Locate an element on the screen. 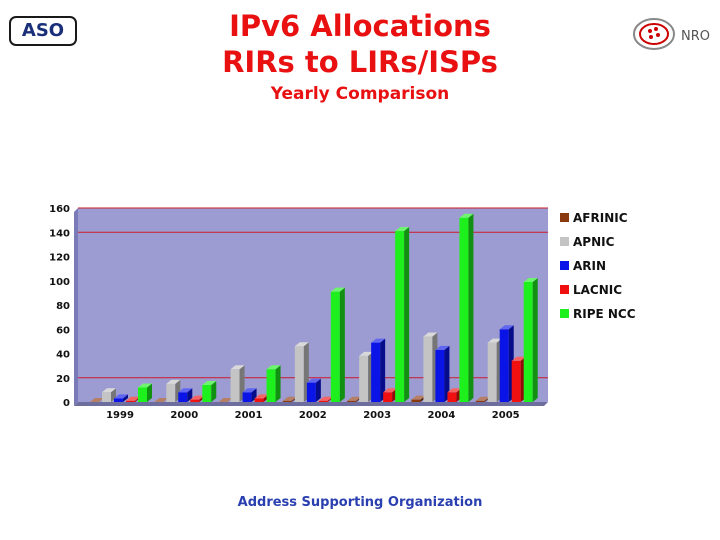  y-tick-label: 120 is located at coordinates (59, 258).